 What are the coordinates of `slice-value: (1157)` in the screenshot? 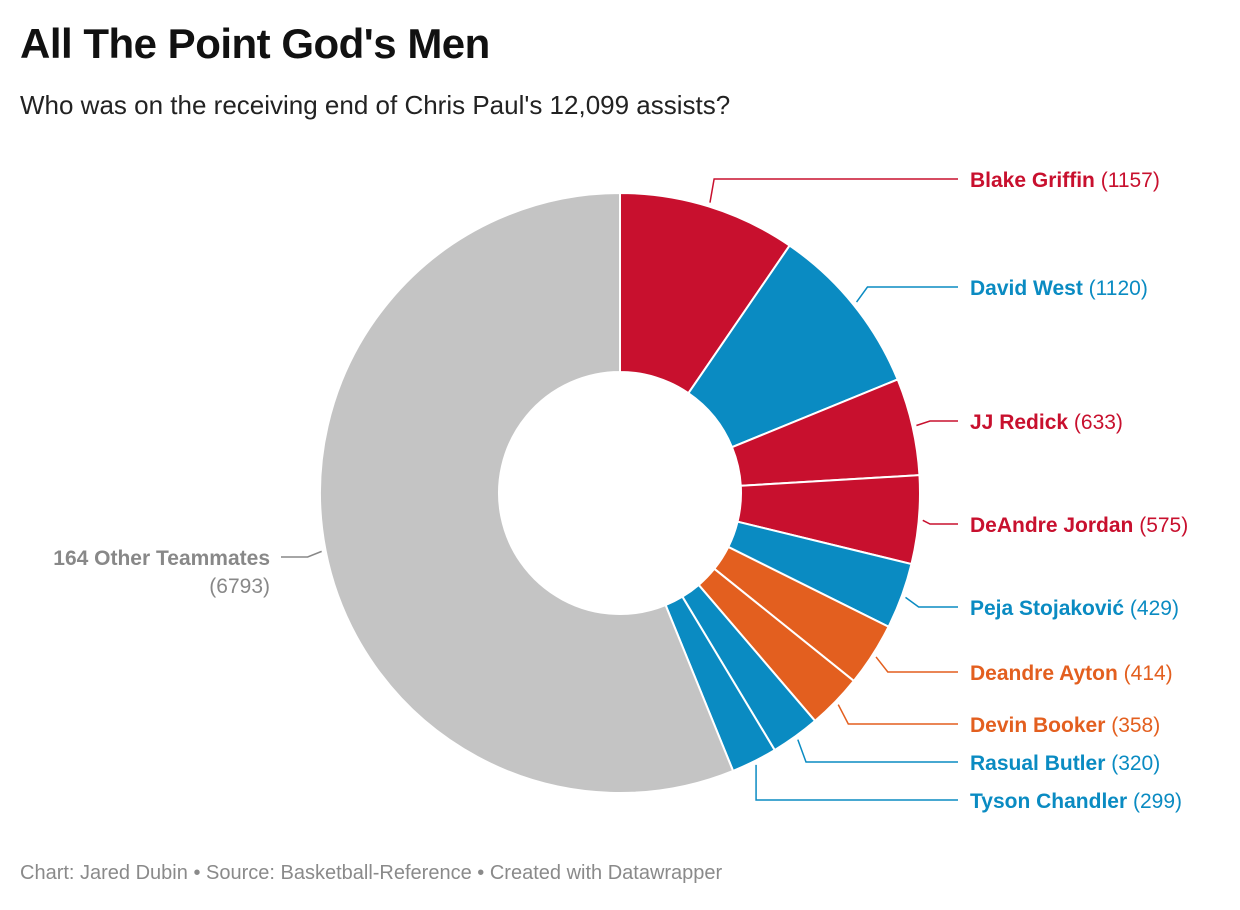 It's located at (1127, 180).